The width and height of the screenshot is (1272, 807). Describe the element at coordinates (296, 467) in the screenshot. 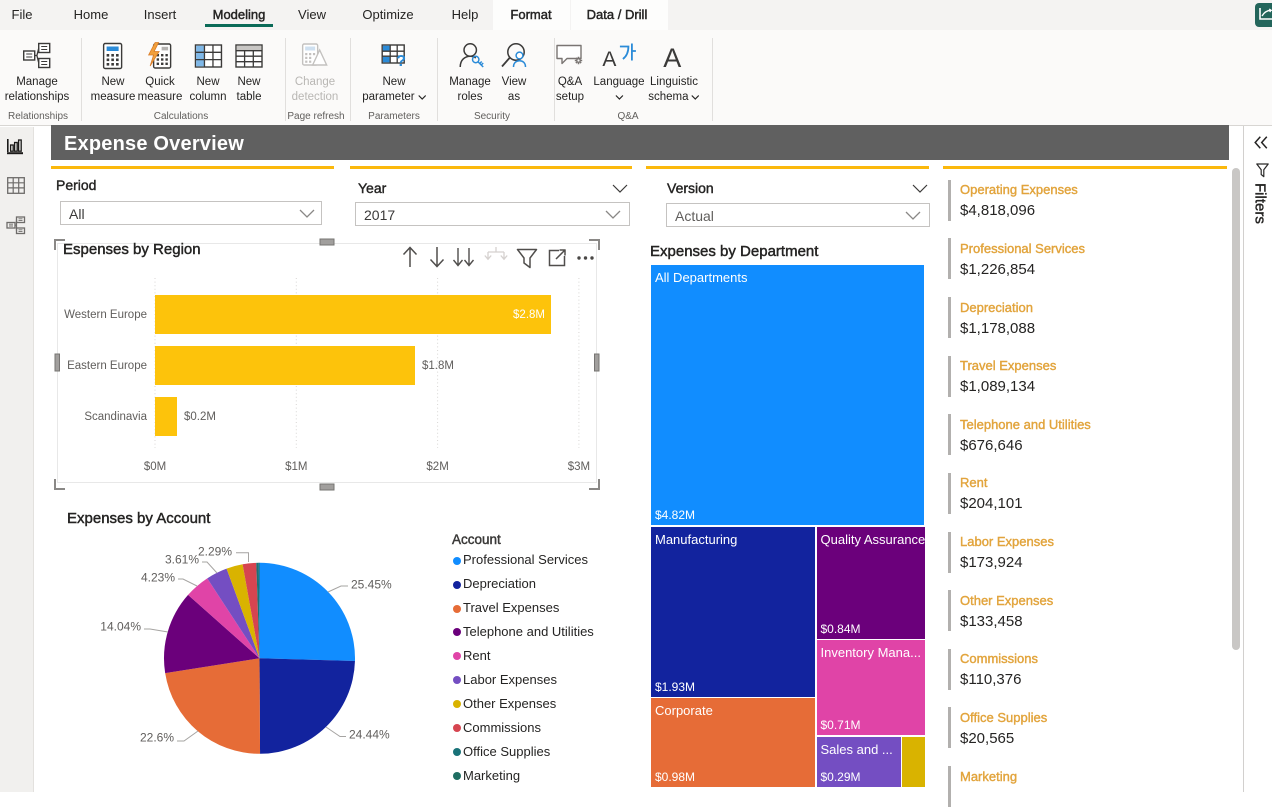

I see `svg-text: $1M` at that location.